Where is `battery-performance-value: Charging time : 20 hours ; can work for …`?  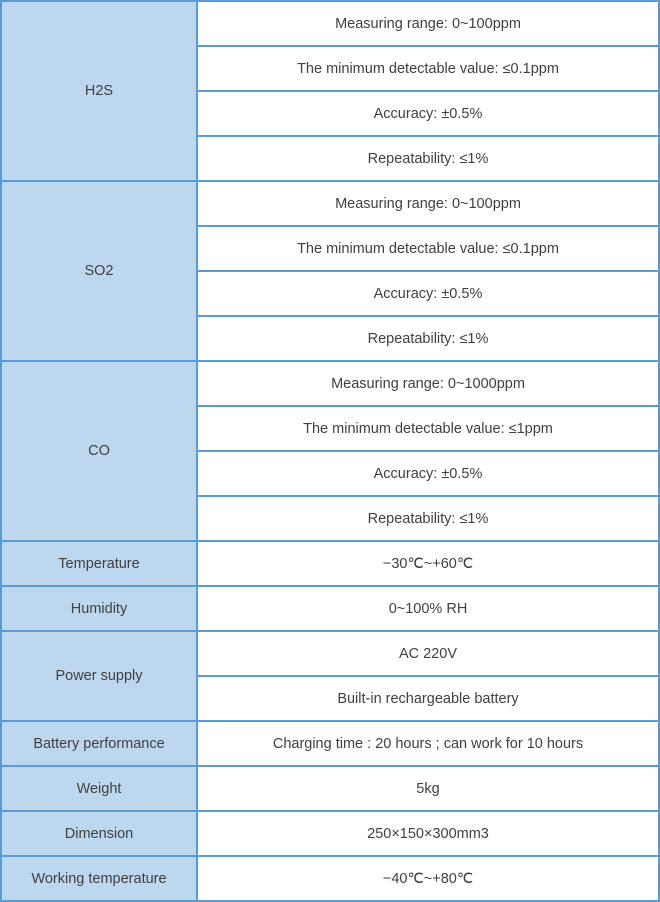
battery-performance-value: Charging time : 20 hours ; can work for … is located at coordinates (428, 743).